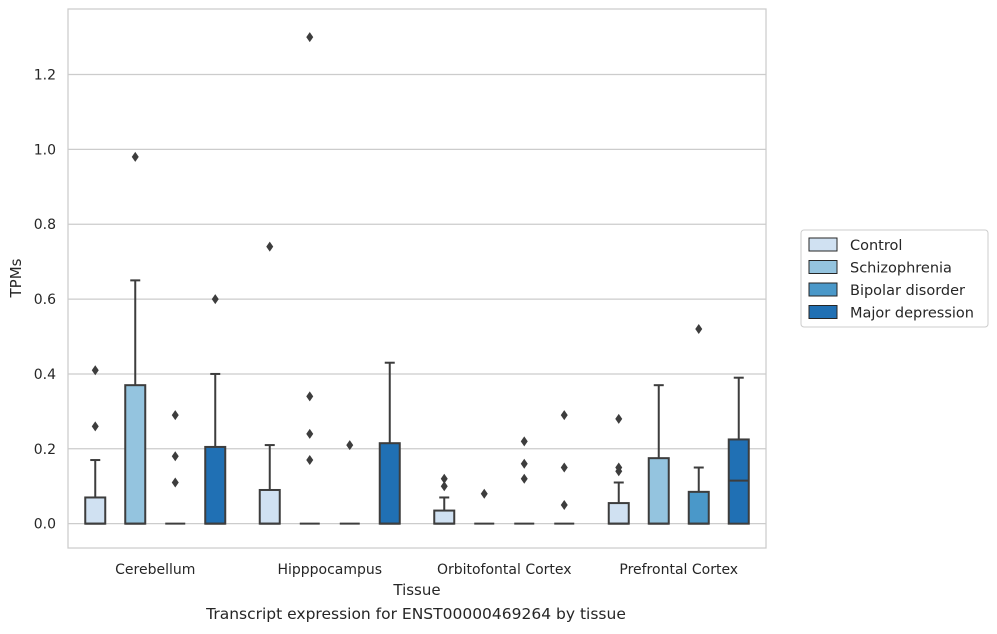 Image resolution: width=997 pixels, height=634 pixels. Describe the element at coordinates (876, 246) in the screenshot. I see `legend-label: Control` at that location.